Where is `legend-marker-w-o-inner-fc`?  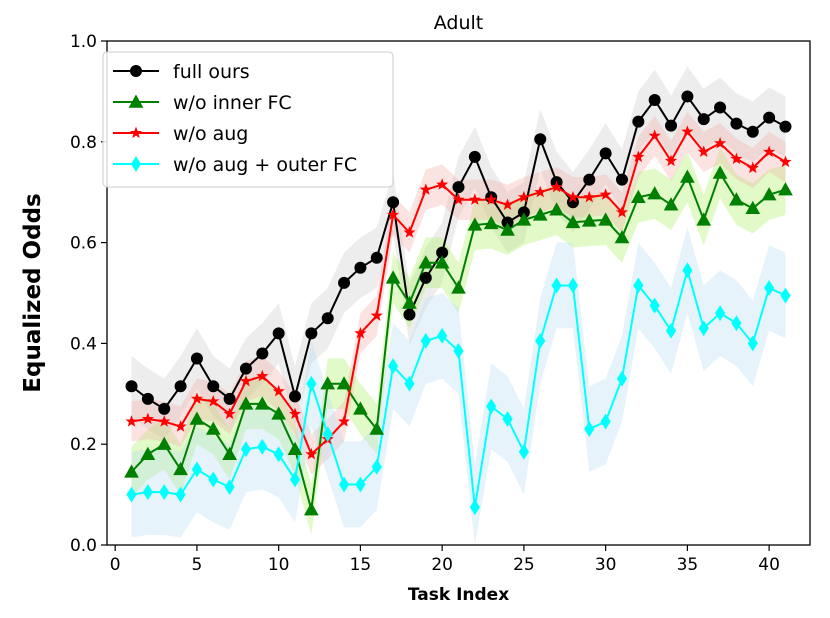
legend-marker-w-o-inner-fc is located at coordinates (136, 101).